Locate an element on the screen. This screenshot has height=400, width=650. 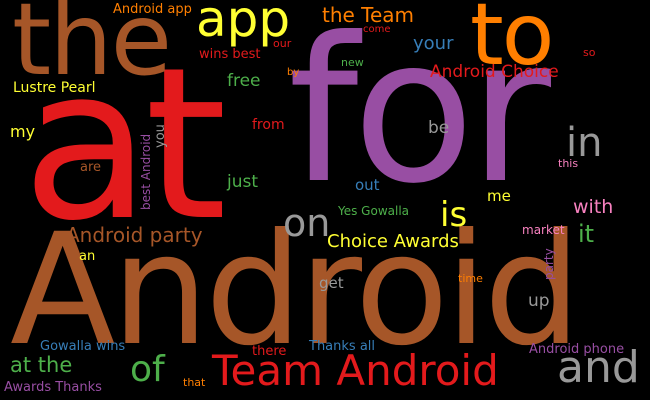
w-yes-gowalla: Yes Gowalla is located at coordinates (374, 211).